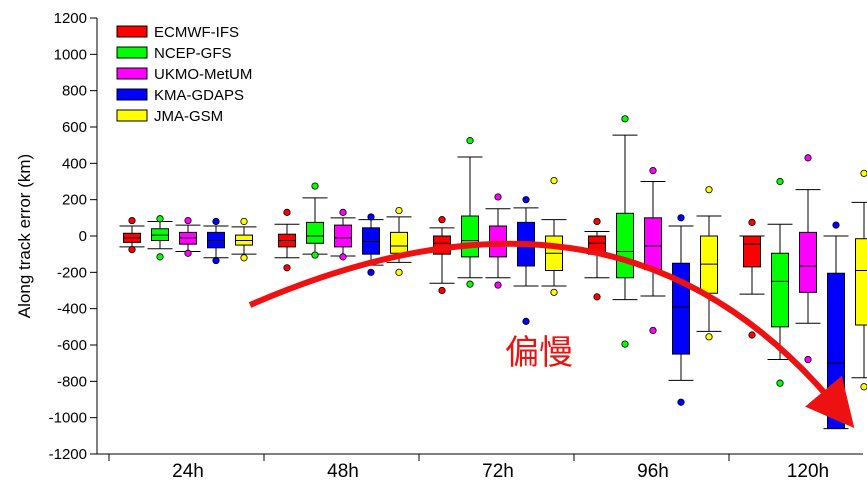 The width and height of the screenshot is (867, 481). What do you see at coordinates (160, 238) in the screenshot?
I see `box-ncep-gfs-24h` at bounding box center [160, 238].